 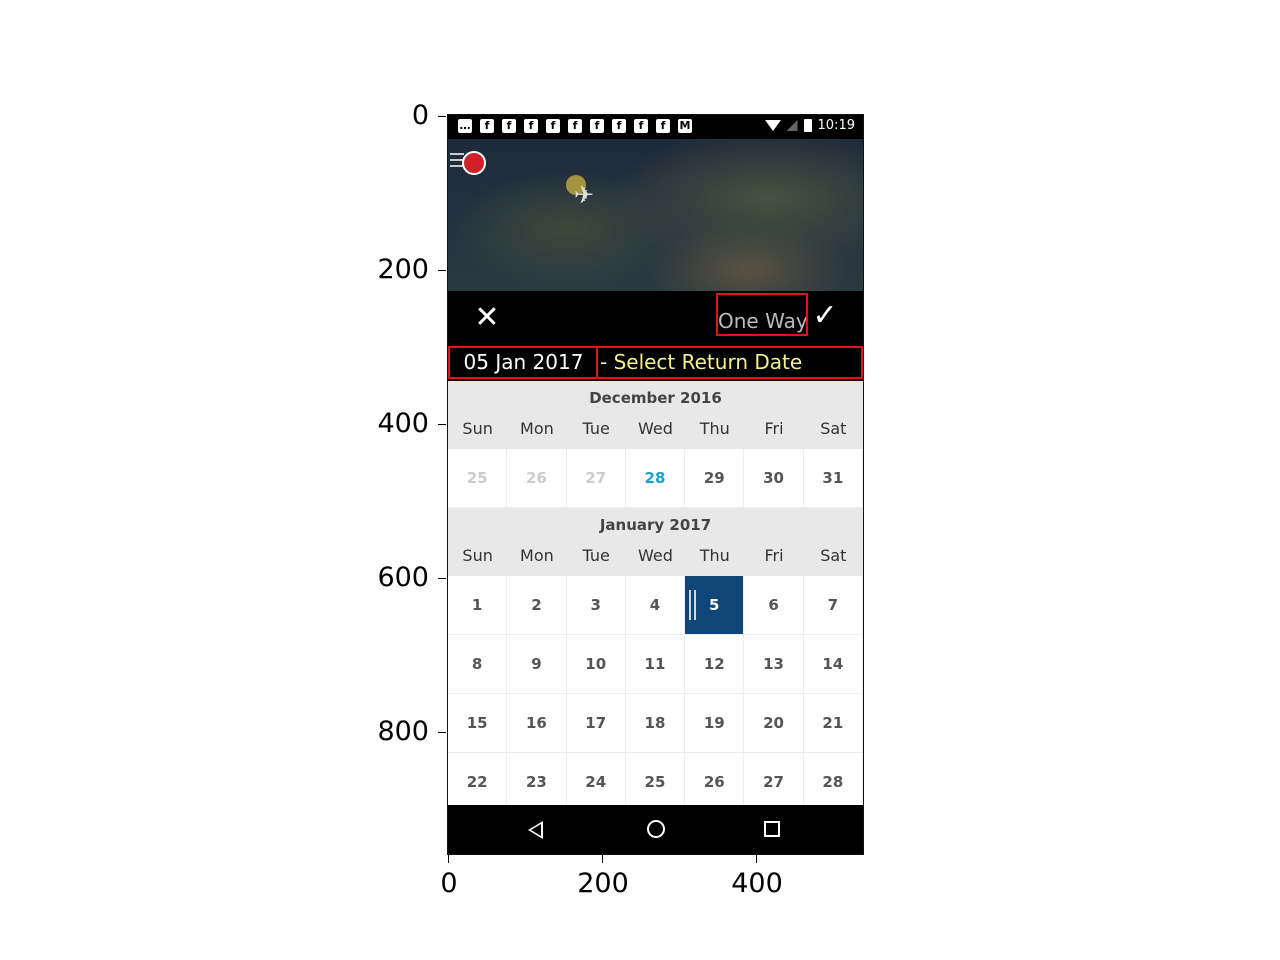 I want to click on day-cell: 13, so click(x=774, y=664).